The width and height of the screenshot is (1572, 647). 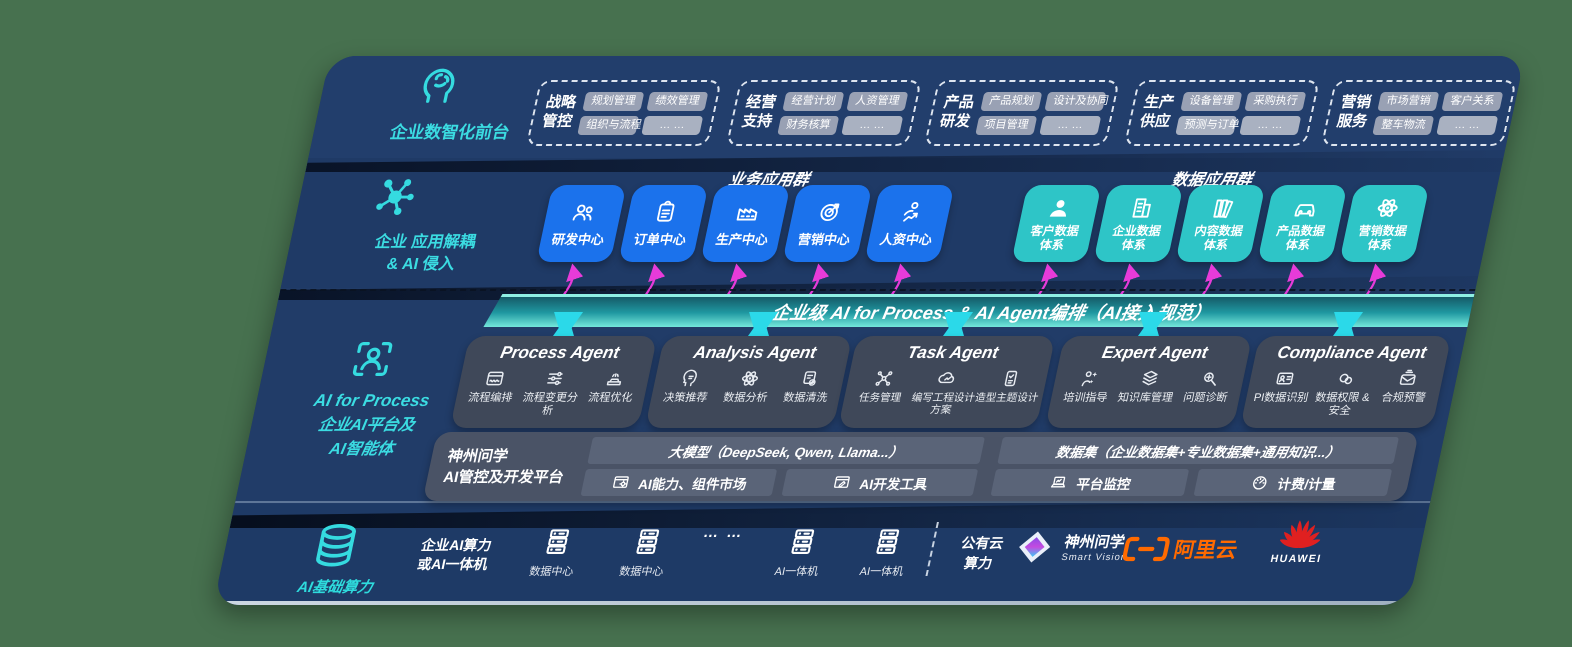 I want to click on agent-item: 数据清洗, so click(x=808, y=386).